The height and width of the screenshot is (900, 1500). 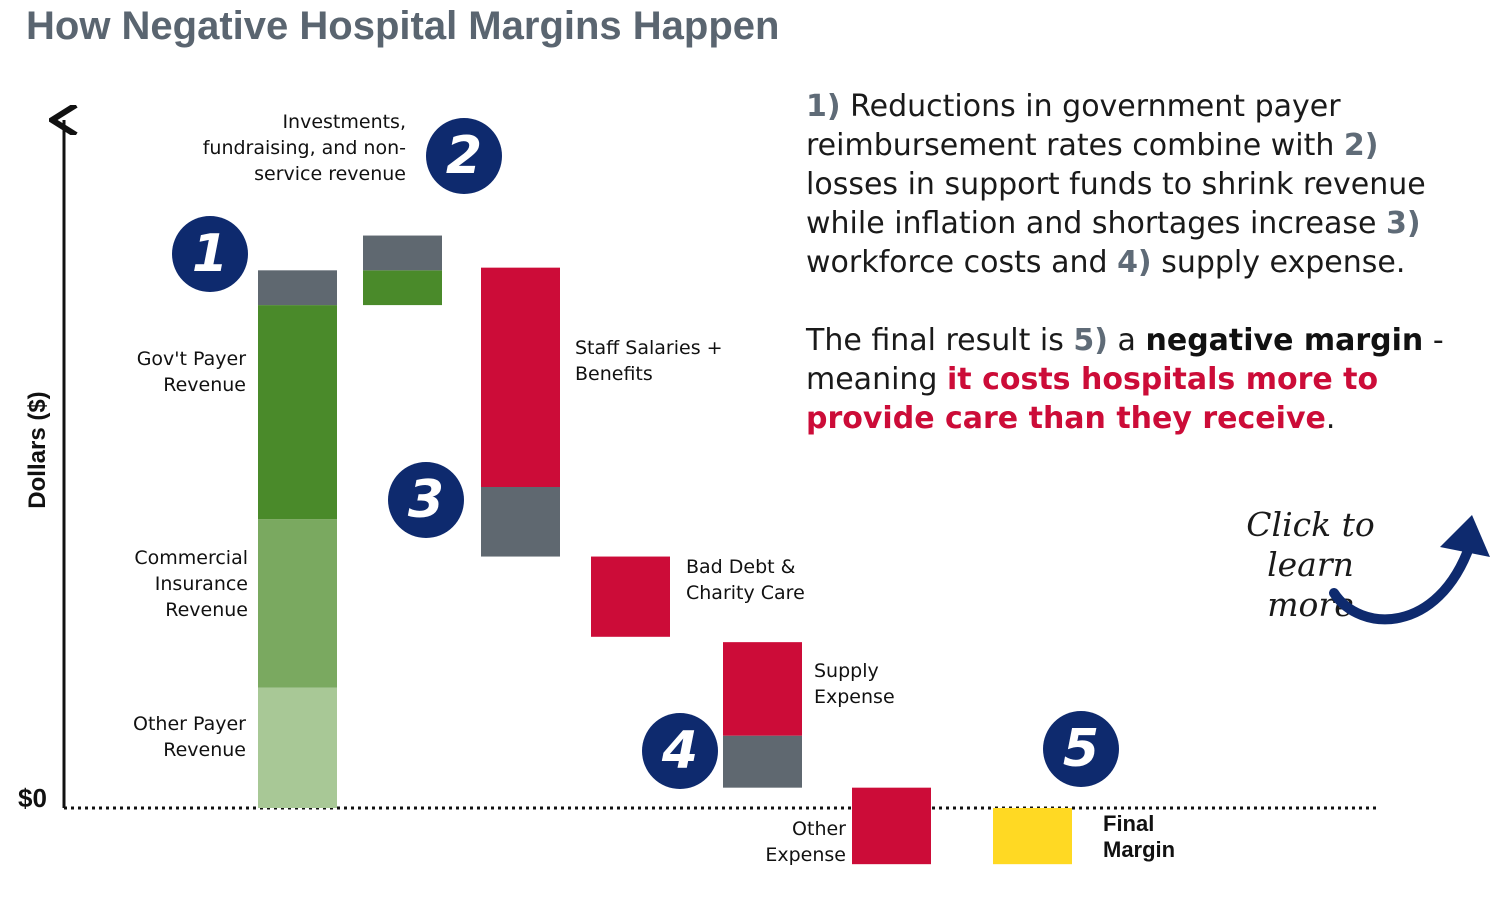 What do you see at coordinates (1139, 836) in the screenshot?
I see `final-margin-label: Final Margin` at bounding box center [1139, 836].